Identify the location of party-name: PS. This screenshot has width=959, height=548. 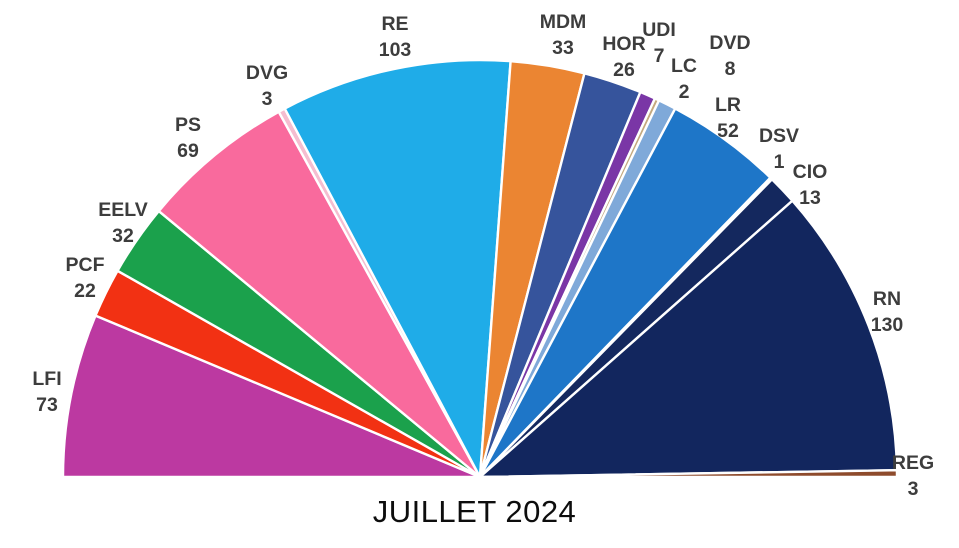
(188, 125).